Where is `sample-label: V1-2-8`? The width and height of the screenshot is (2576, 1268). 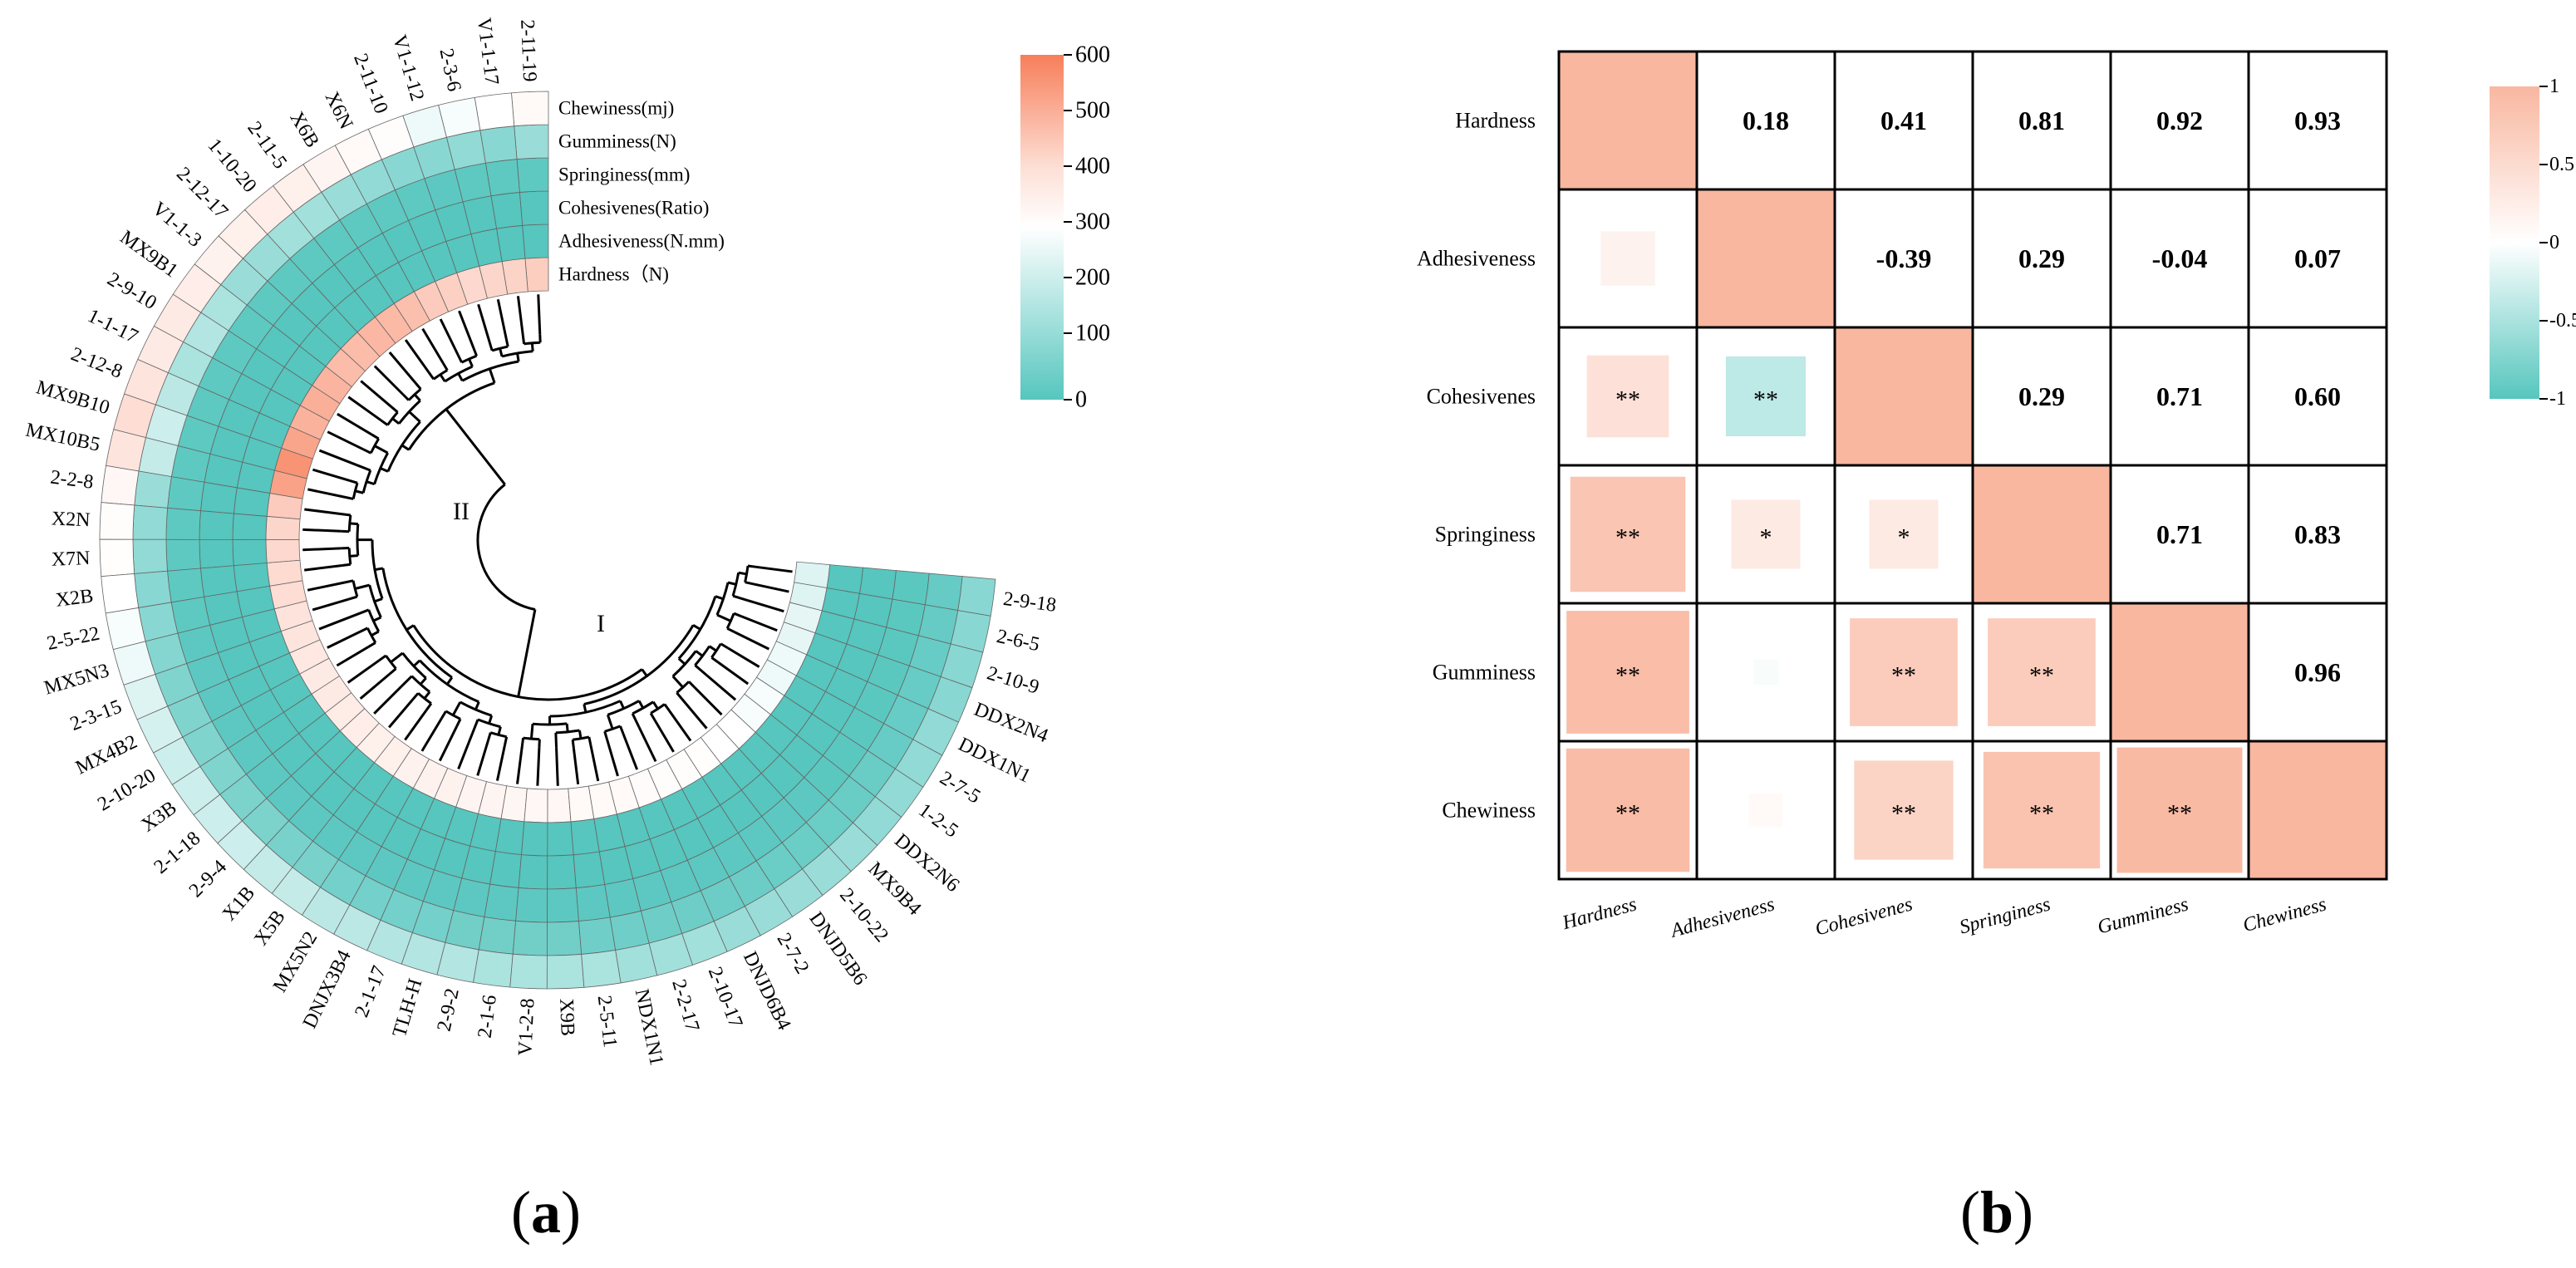 sample-label: V1-2-8 is located at coordinates (526, 1027).